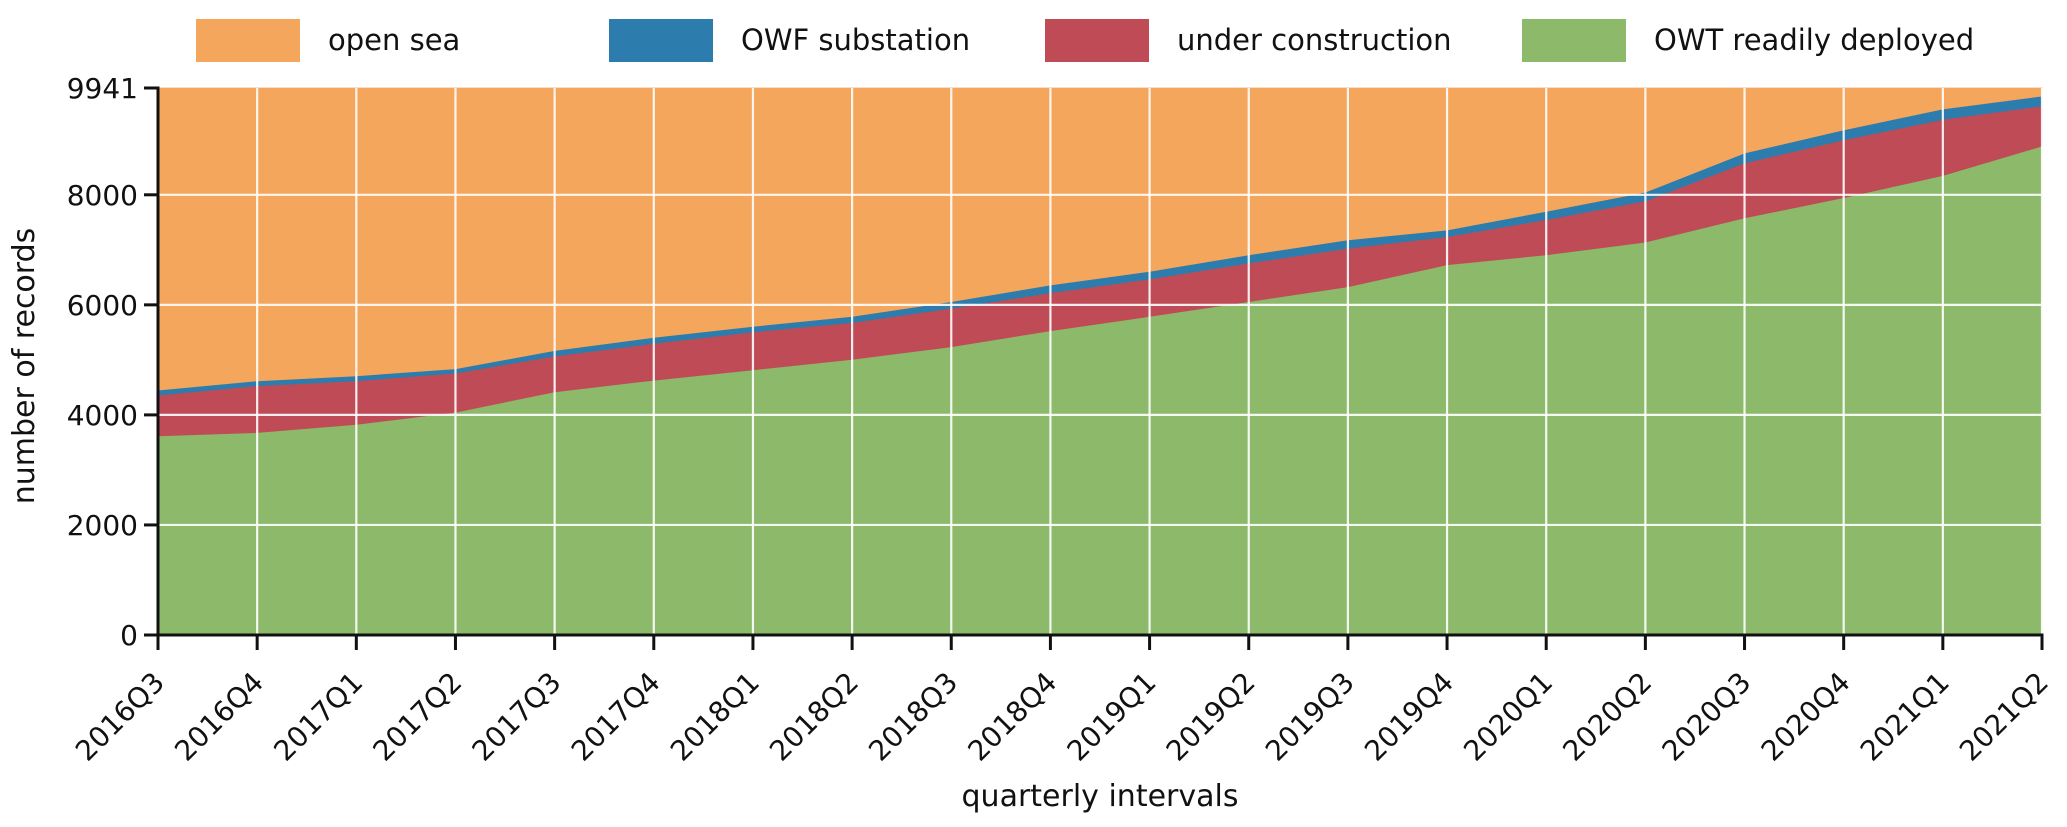 The image size is (2067, 827). What do you see at coordinates (1574, 40) in the screenshot?
I see `legend-swatch-owt-readily-deployed` at bounding box center [1574, 40].